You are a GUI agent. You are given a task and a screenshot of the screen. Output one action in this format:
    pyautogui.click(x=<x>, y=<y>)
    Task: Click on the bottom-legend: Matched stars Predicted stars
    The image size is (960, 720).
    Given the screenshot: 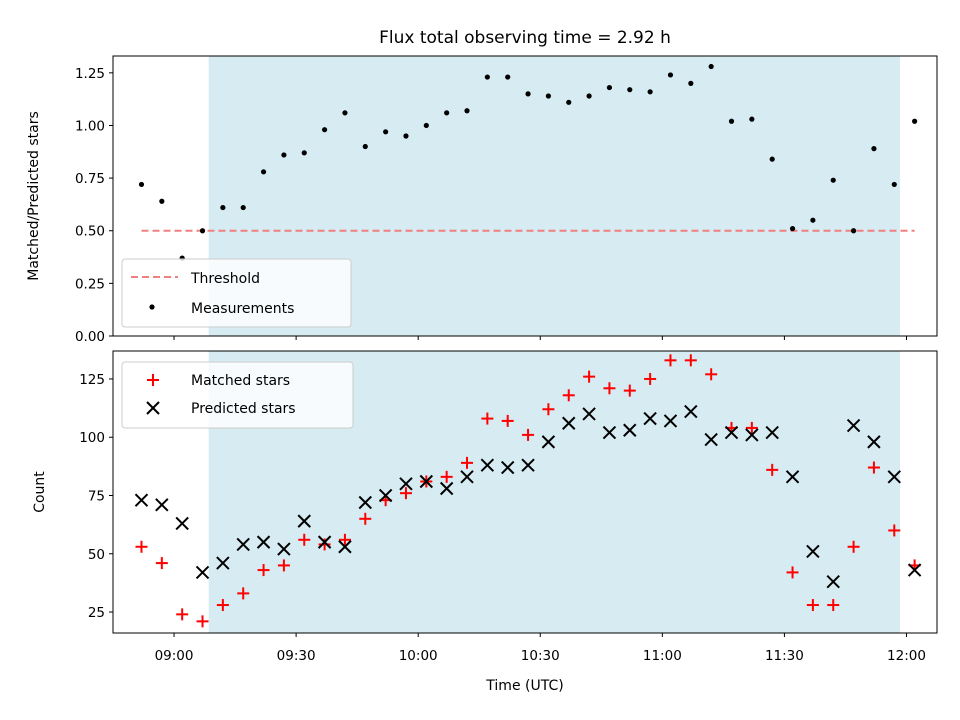 What is the action you would take?
    pyautogui.click(x=237, y=395)
    